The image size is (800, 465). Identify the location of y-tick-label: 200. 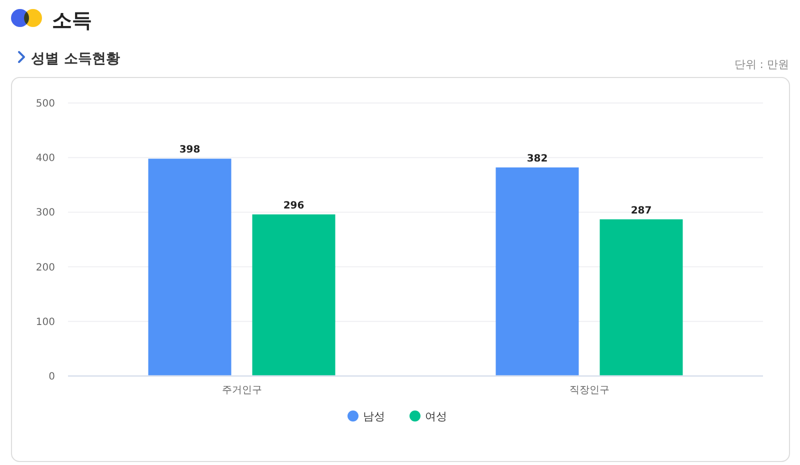
(45, 268).